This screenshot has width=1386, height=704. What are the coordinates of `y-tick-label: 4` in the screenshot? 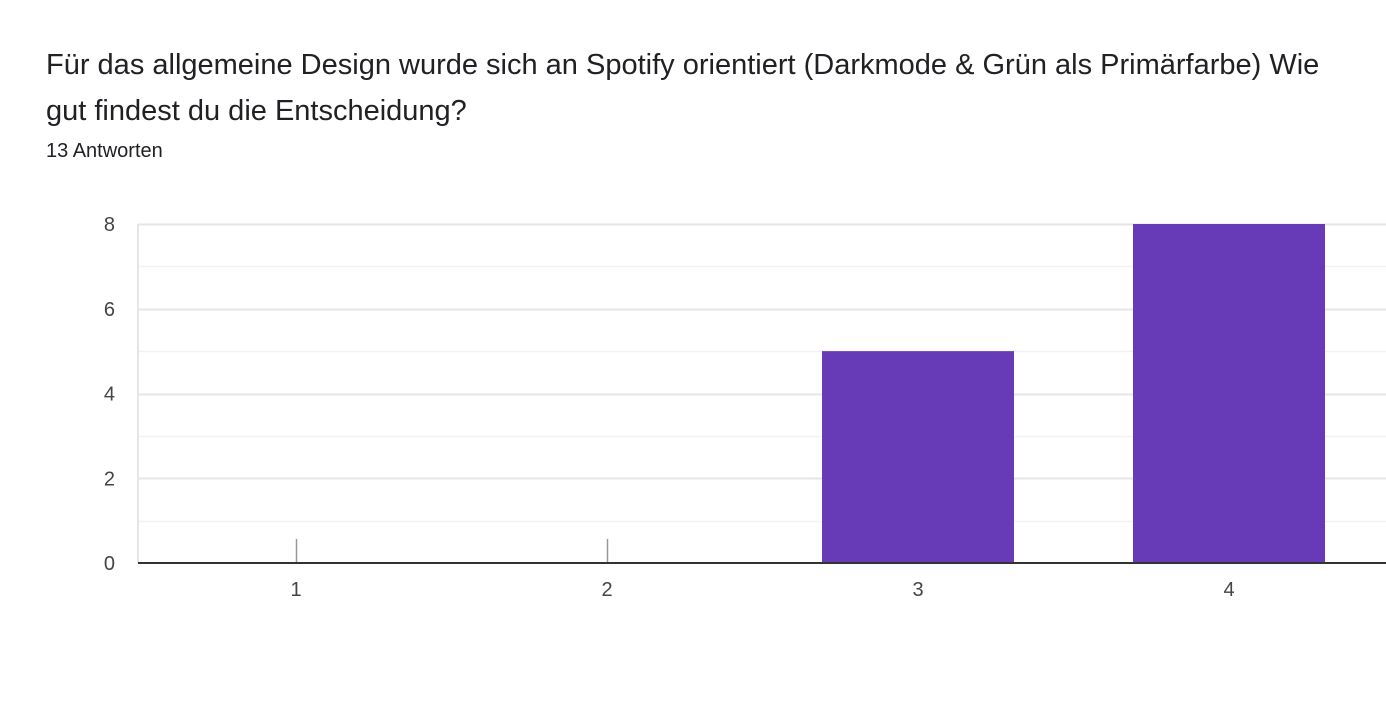 It's located at (109, 395).